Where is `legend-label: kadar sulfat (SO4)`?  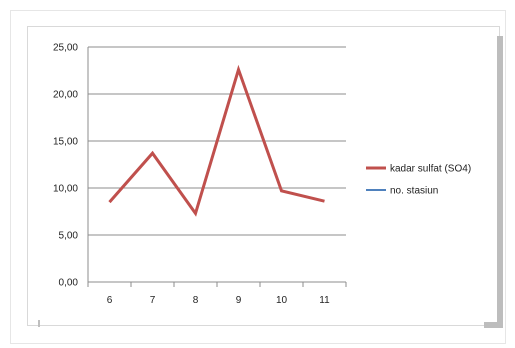 legend-label: kadar sulfat (SO4) is located at coordinates (430, 169).